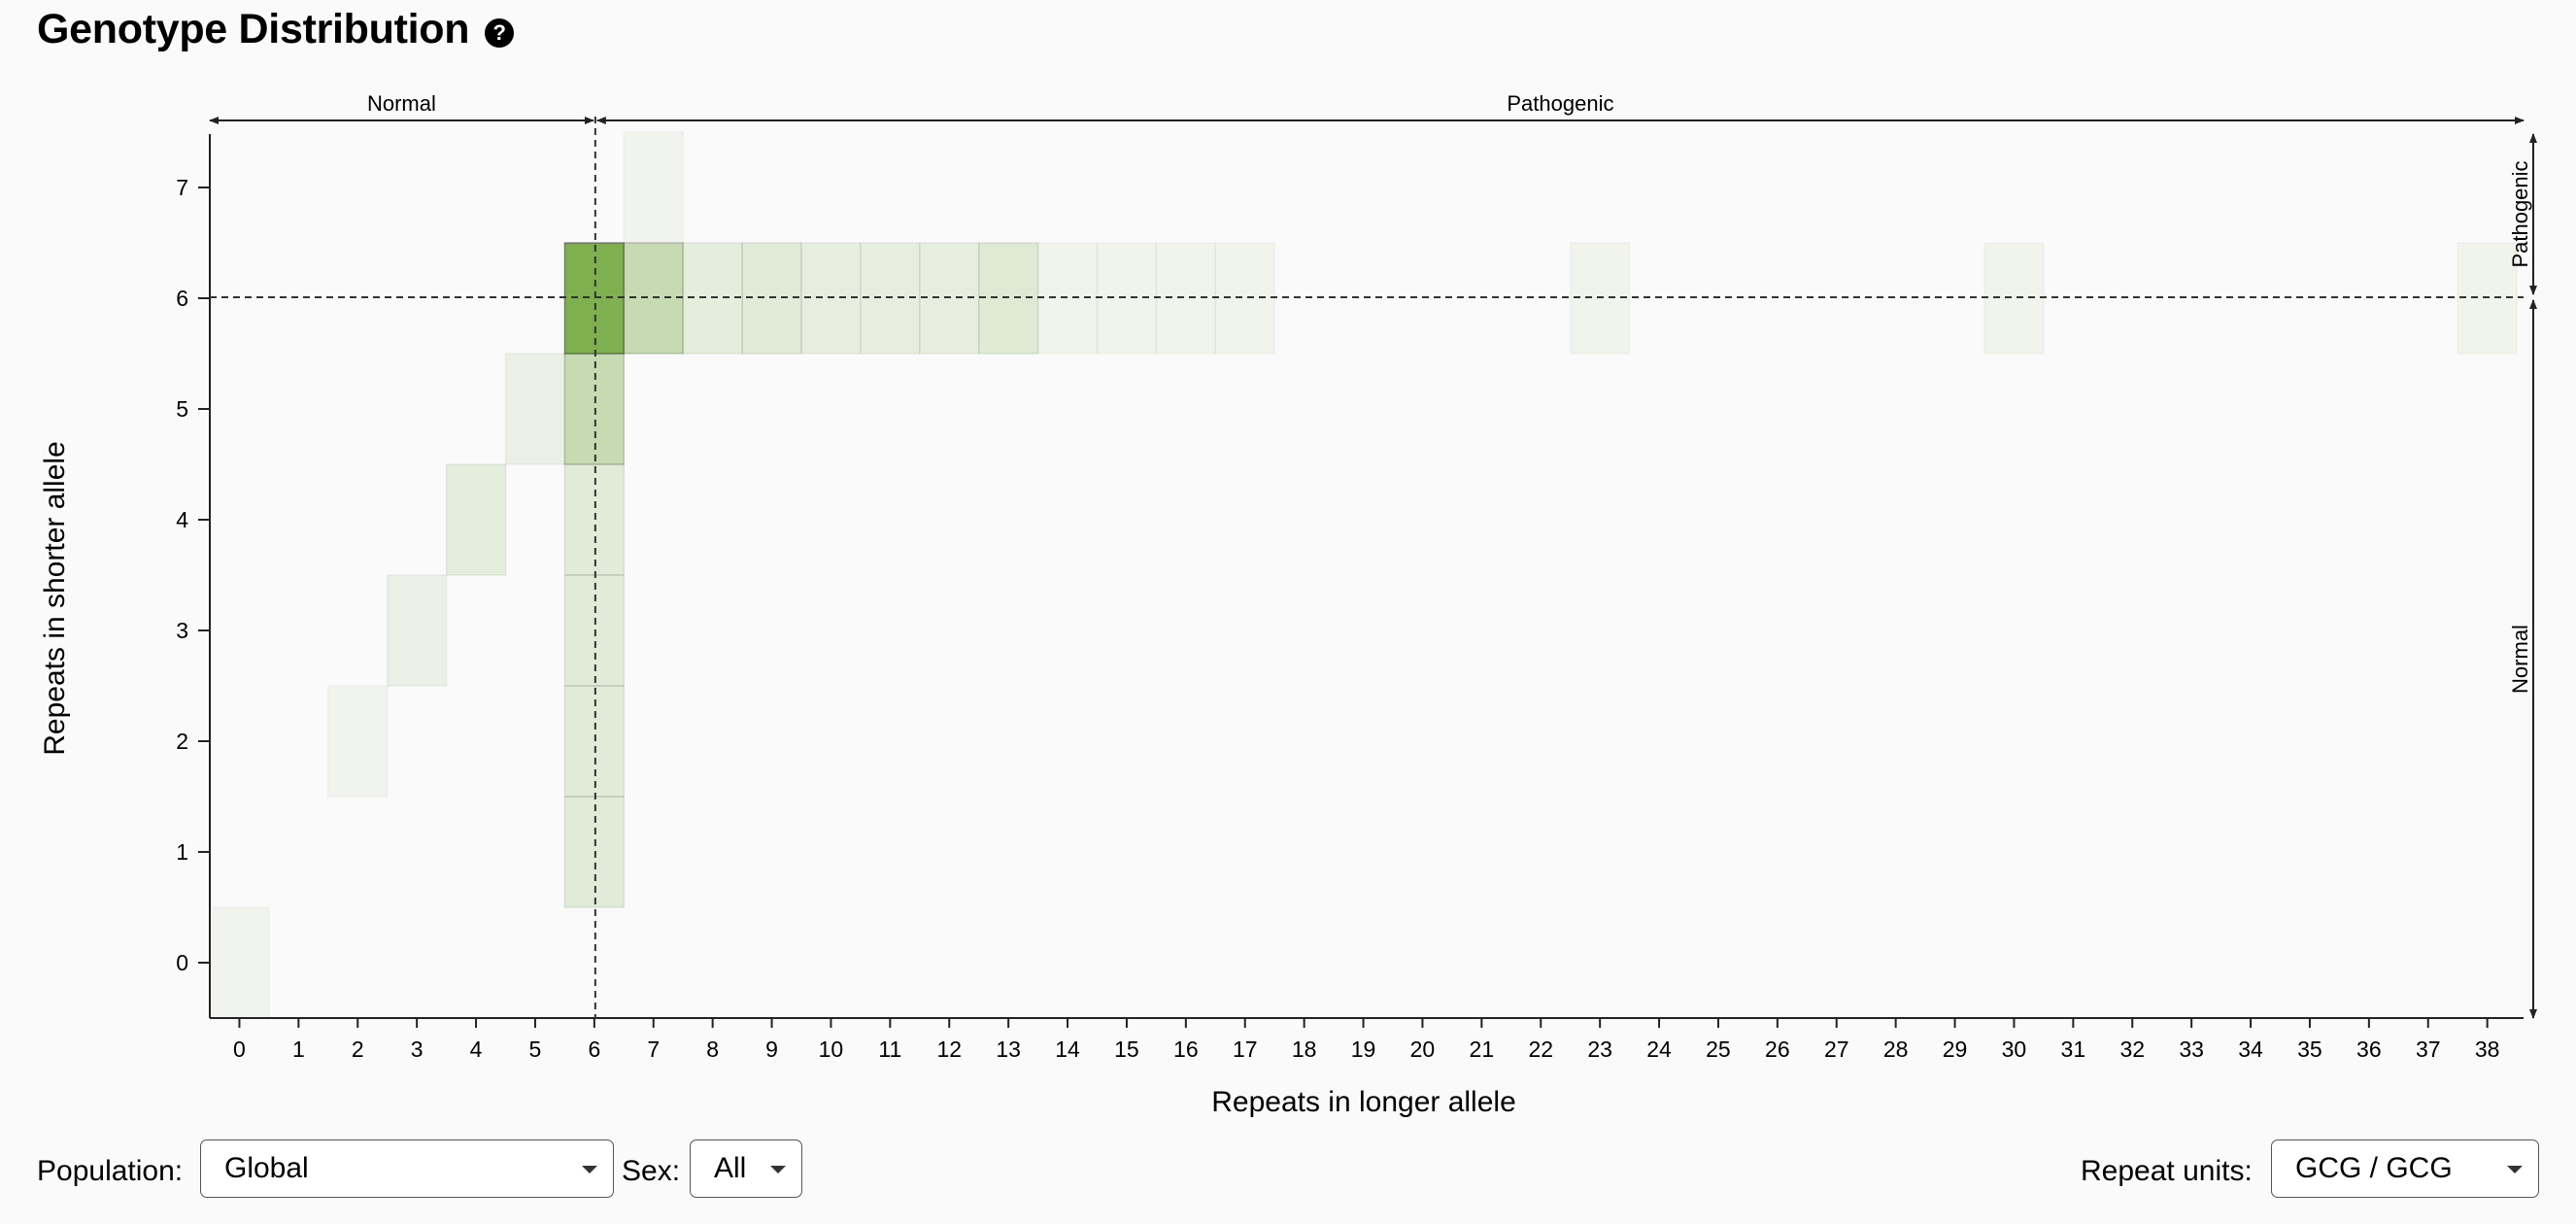  I want to click on x-tick-label: 23, so click(1599, 1049).